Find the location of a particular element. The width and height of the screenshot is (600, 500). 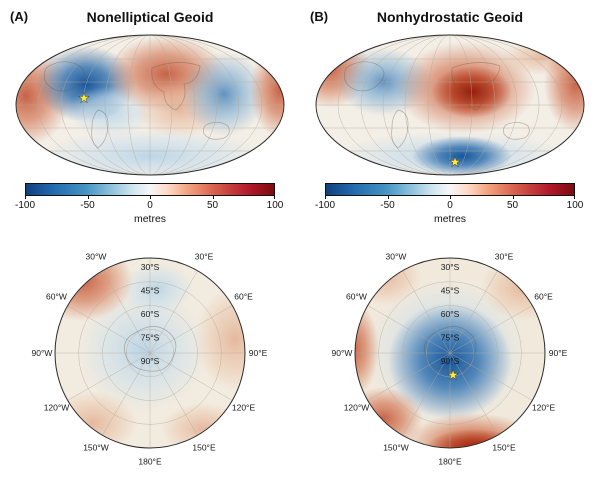

panel-b-title: Nonhydrostatic Geoid is located at coordinates (450, 17).